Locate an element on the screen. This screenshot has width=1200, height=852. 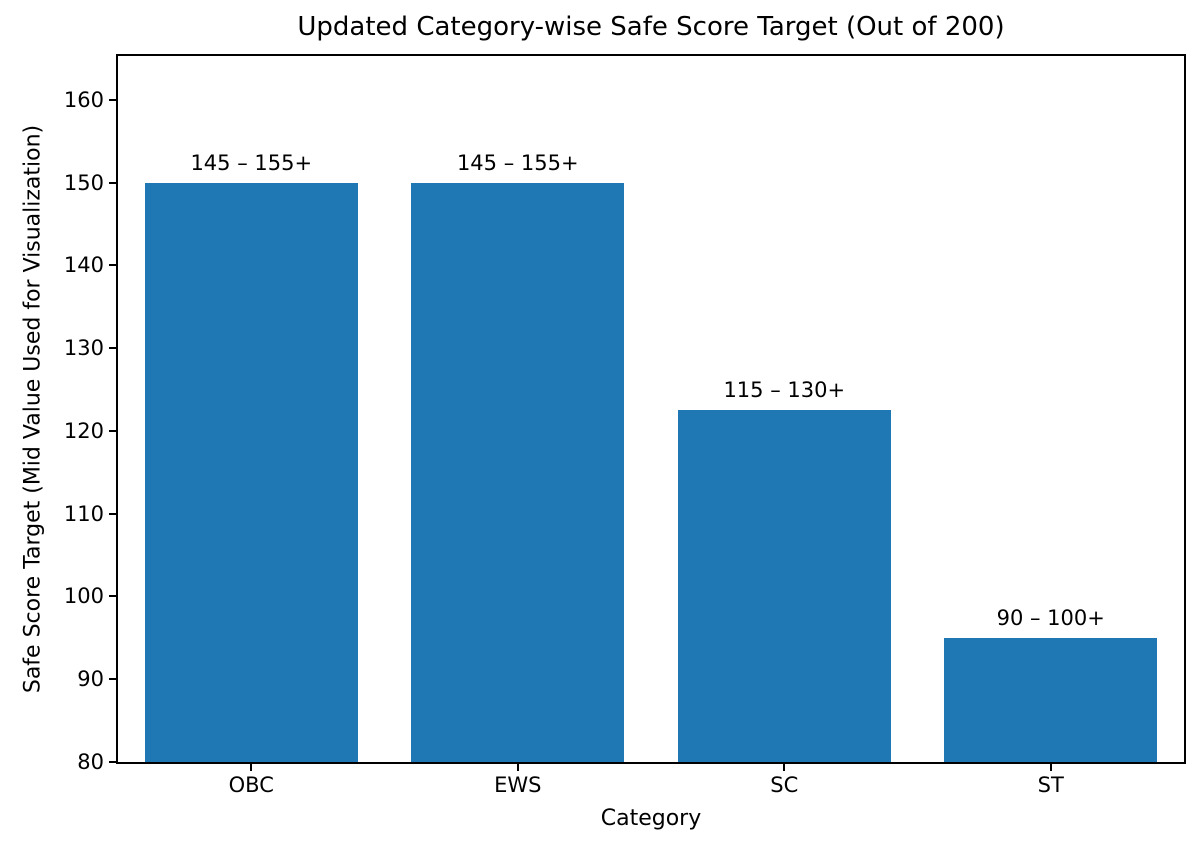
y-tick-label: 100 is located at coordinates (83, 596).